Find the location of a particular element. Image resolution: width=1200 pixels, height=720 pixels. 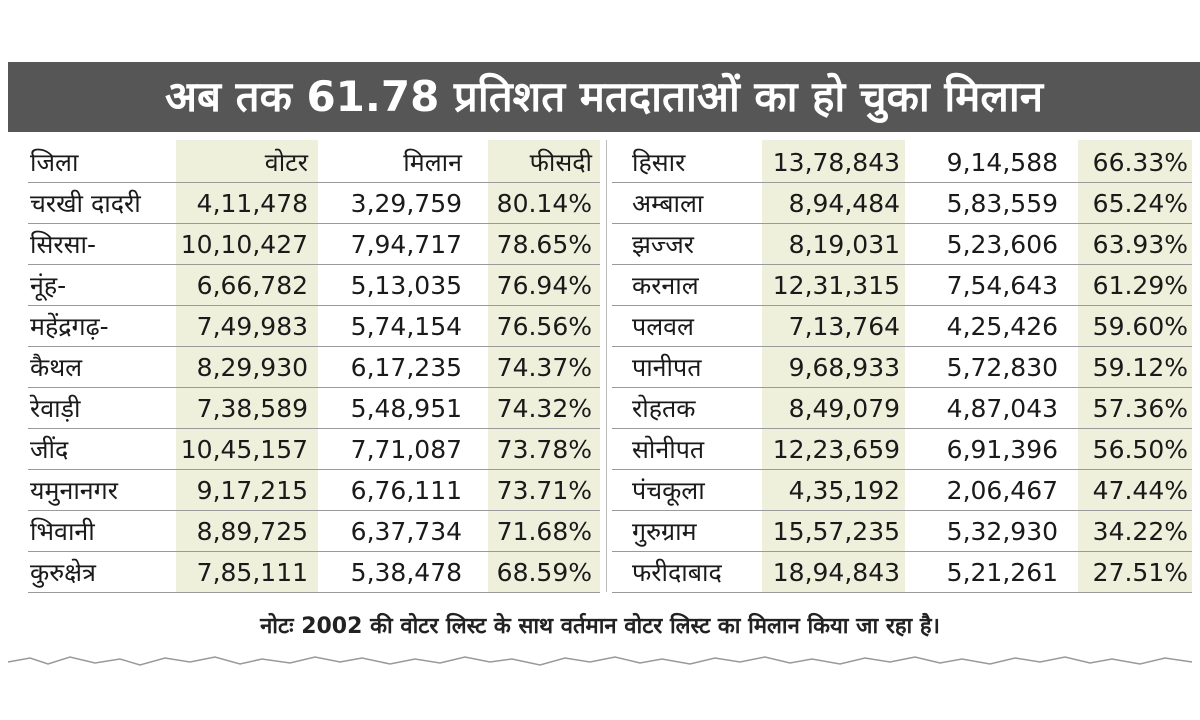

cell-district: यमुनानगर is located at coordinates (74, 490).